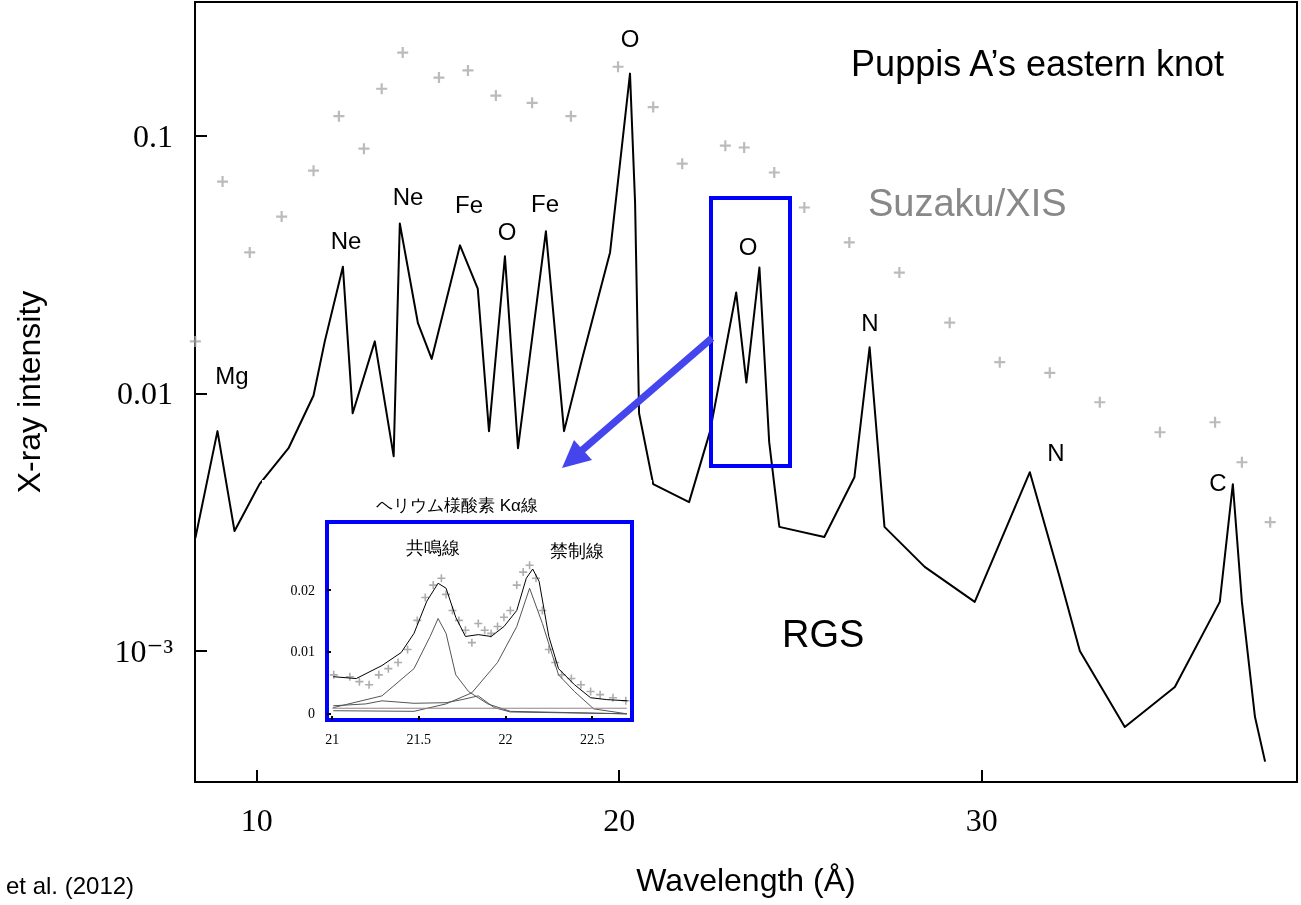 The height and width of the screenshot is (905, 1301). I want to click on y-tick-label: 0, so click(311, 714).